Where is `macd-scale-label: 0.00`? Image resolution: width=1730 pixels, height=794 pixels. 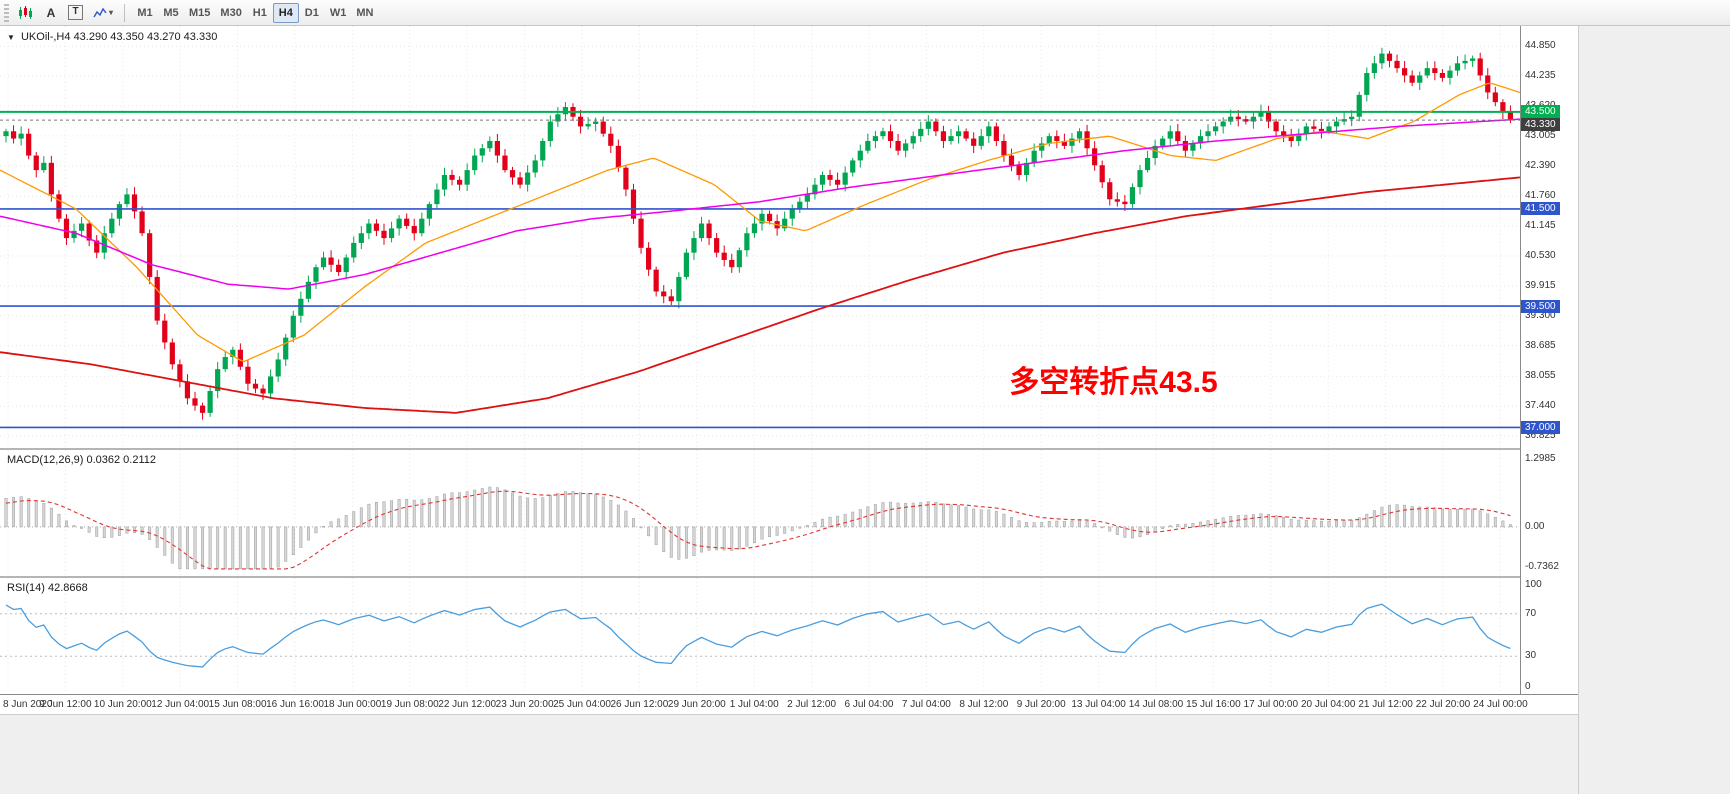 macd-scale-label: 0.00 is located at coordinates (1535, 526).